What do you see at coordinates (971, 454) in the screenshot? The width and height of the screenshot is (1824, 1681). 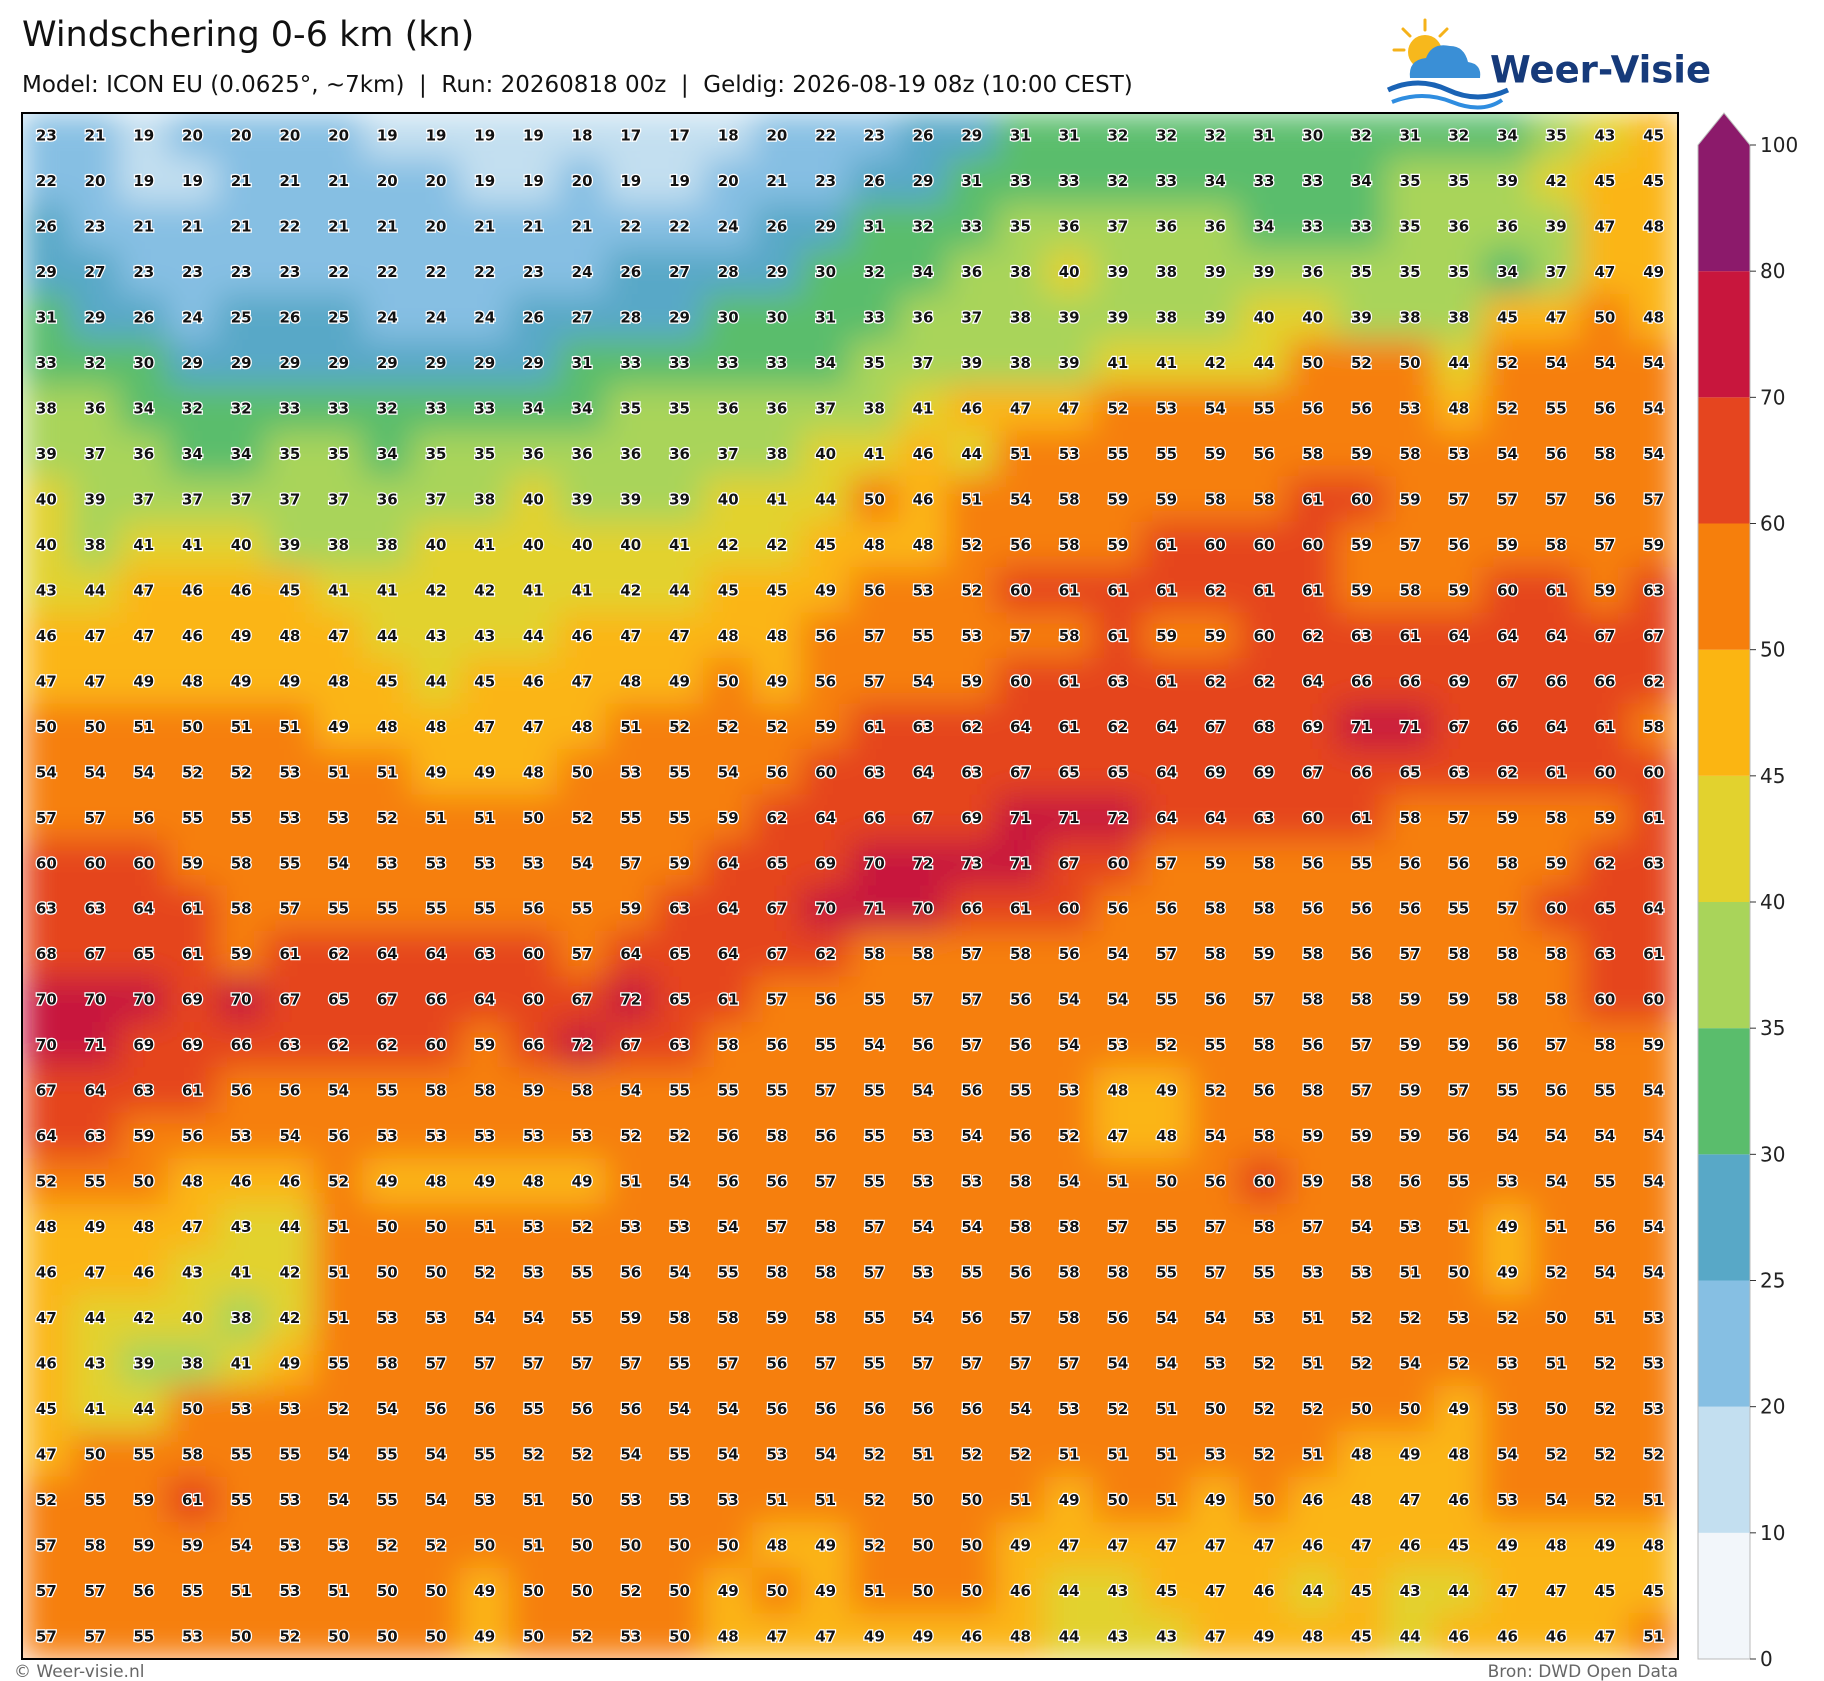 I see `shear-value: 44` at bounding box center [971, 454].